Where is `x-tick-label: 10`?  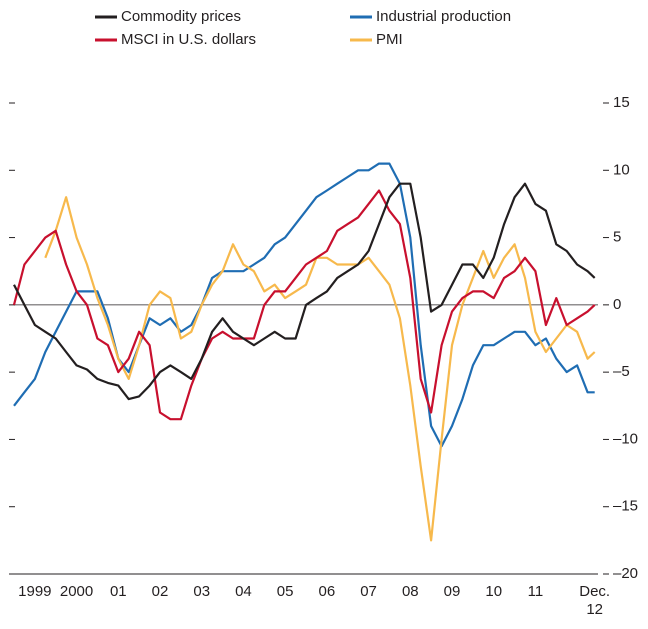 x-tick-label: 10 is located at coordinates (494, 591).